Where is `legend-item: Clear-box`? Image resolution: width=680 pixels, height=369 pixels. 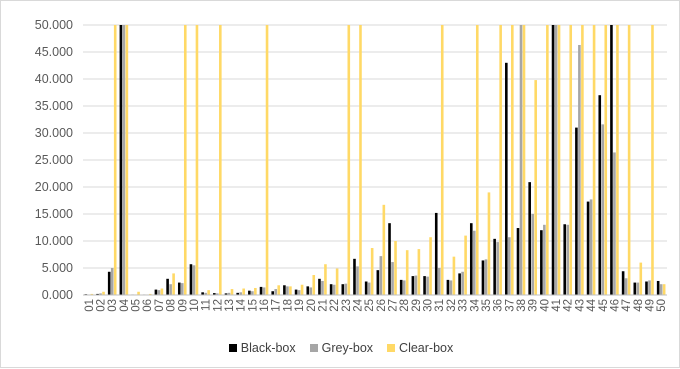
legend-item: Clear-box is located at coordinates (420, 348).